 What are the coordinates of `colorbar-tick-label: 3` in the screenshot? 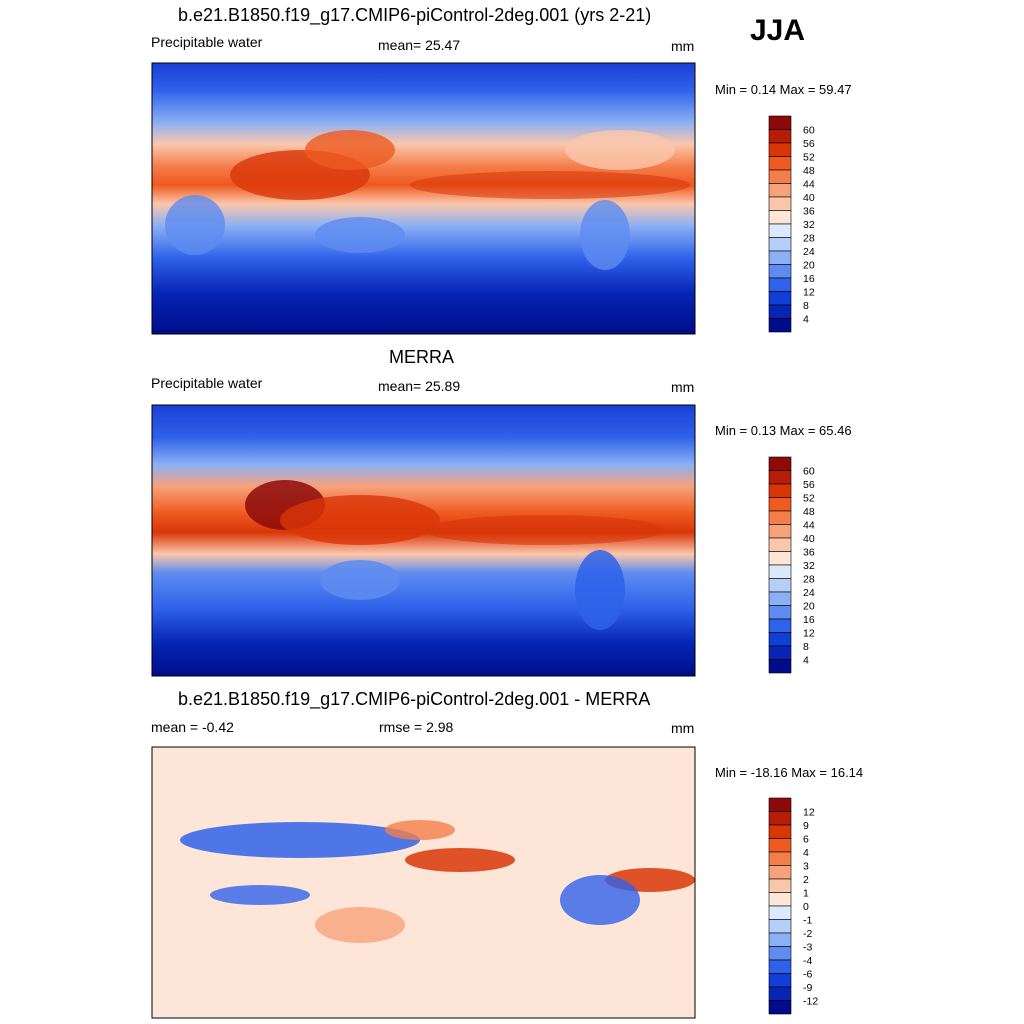 It's located at (806, 867).